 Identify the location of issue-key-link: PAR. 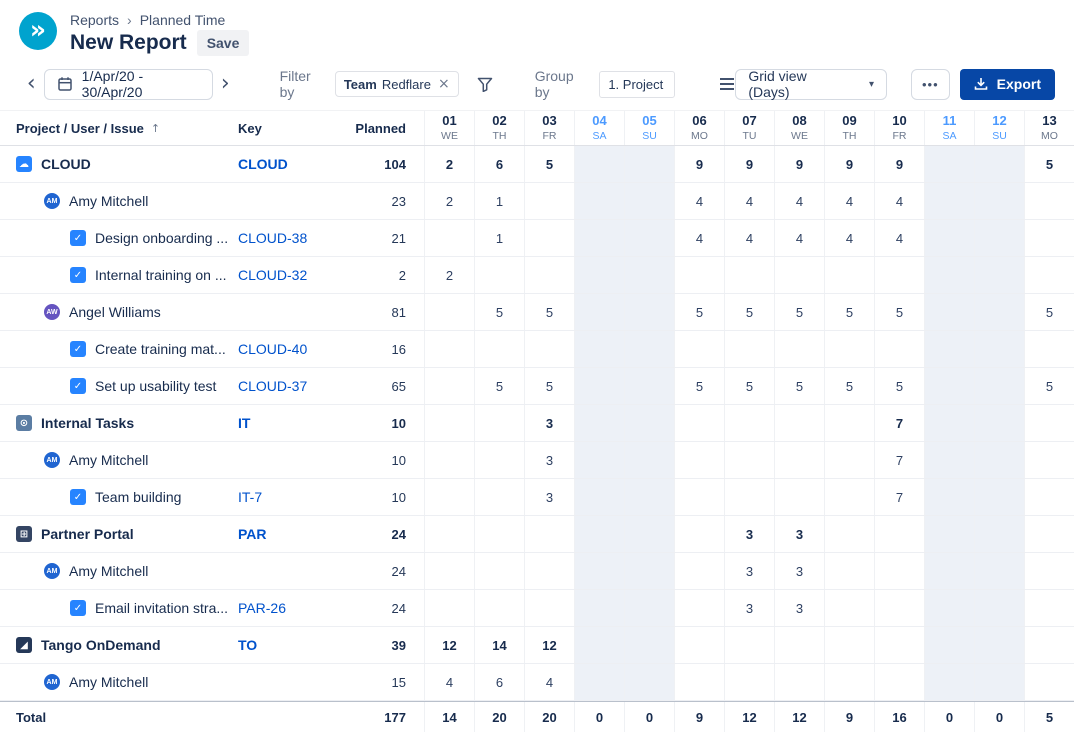
(252, 534).